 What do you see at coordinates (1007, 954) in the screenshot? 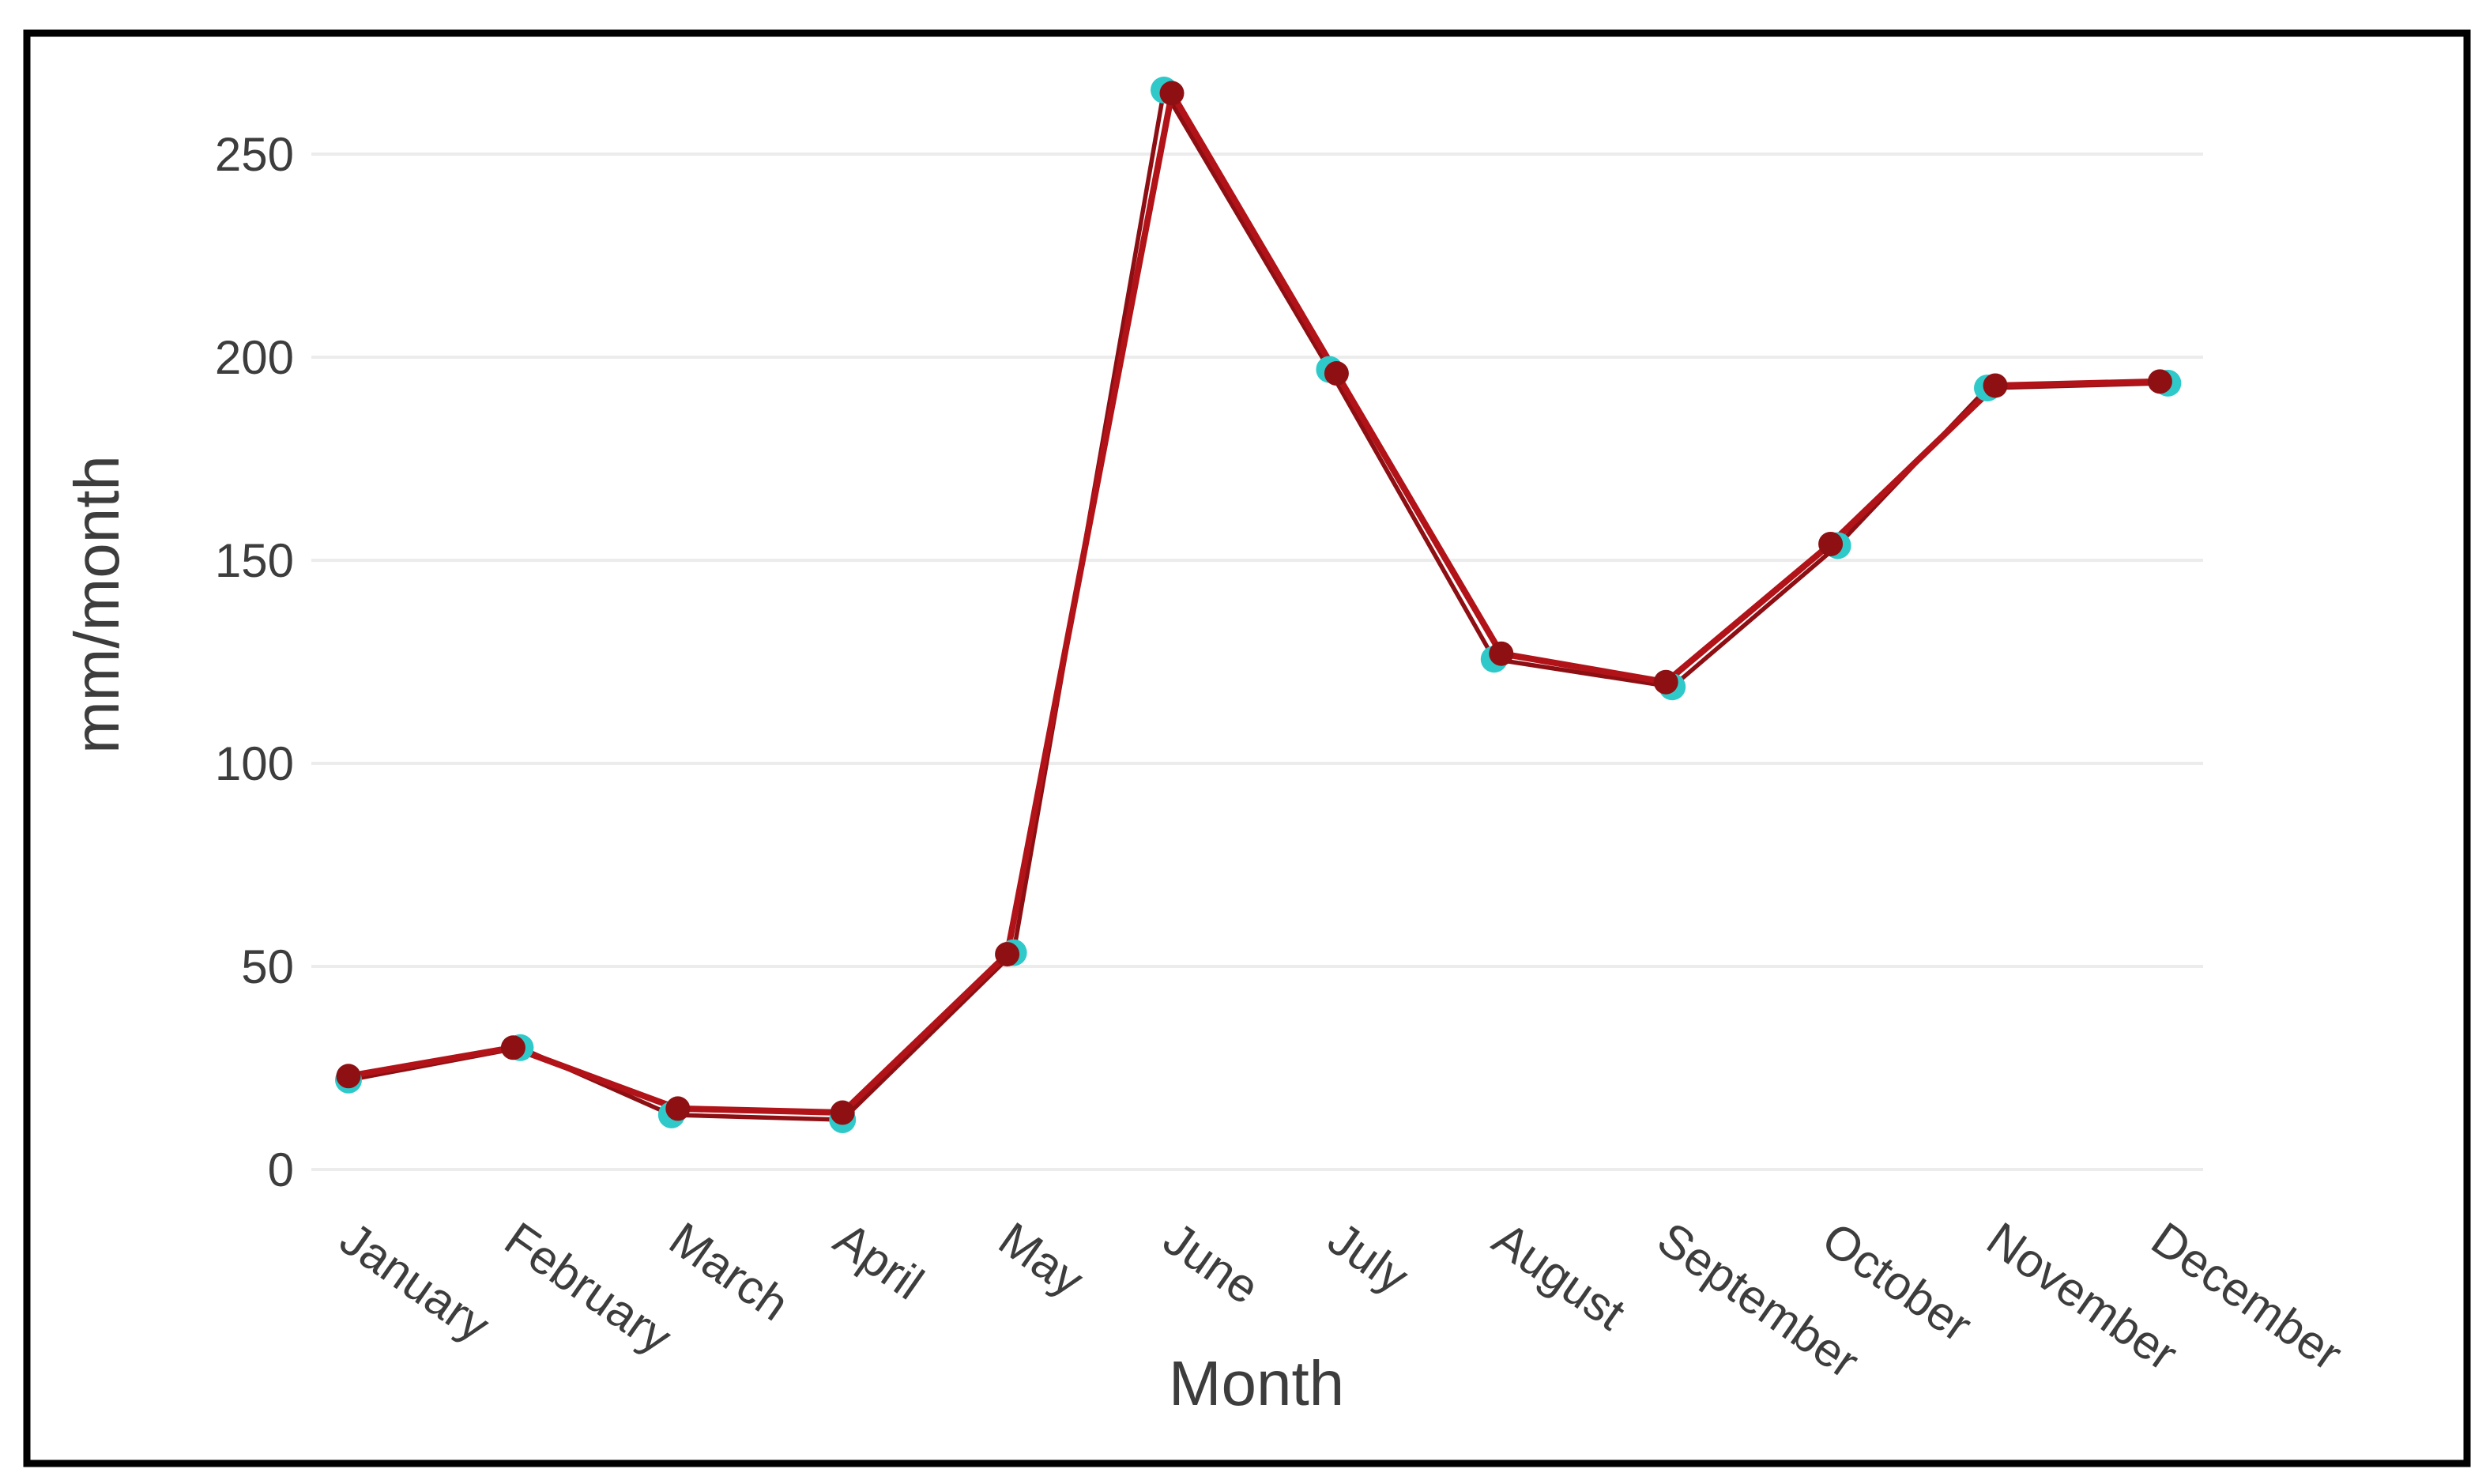
I see `data-point-may` at bounding box center [1007, 954].